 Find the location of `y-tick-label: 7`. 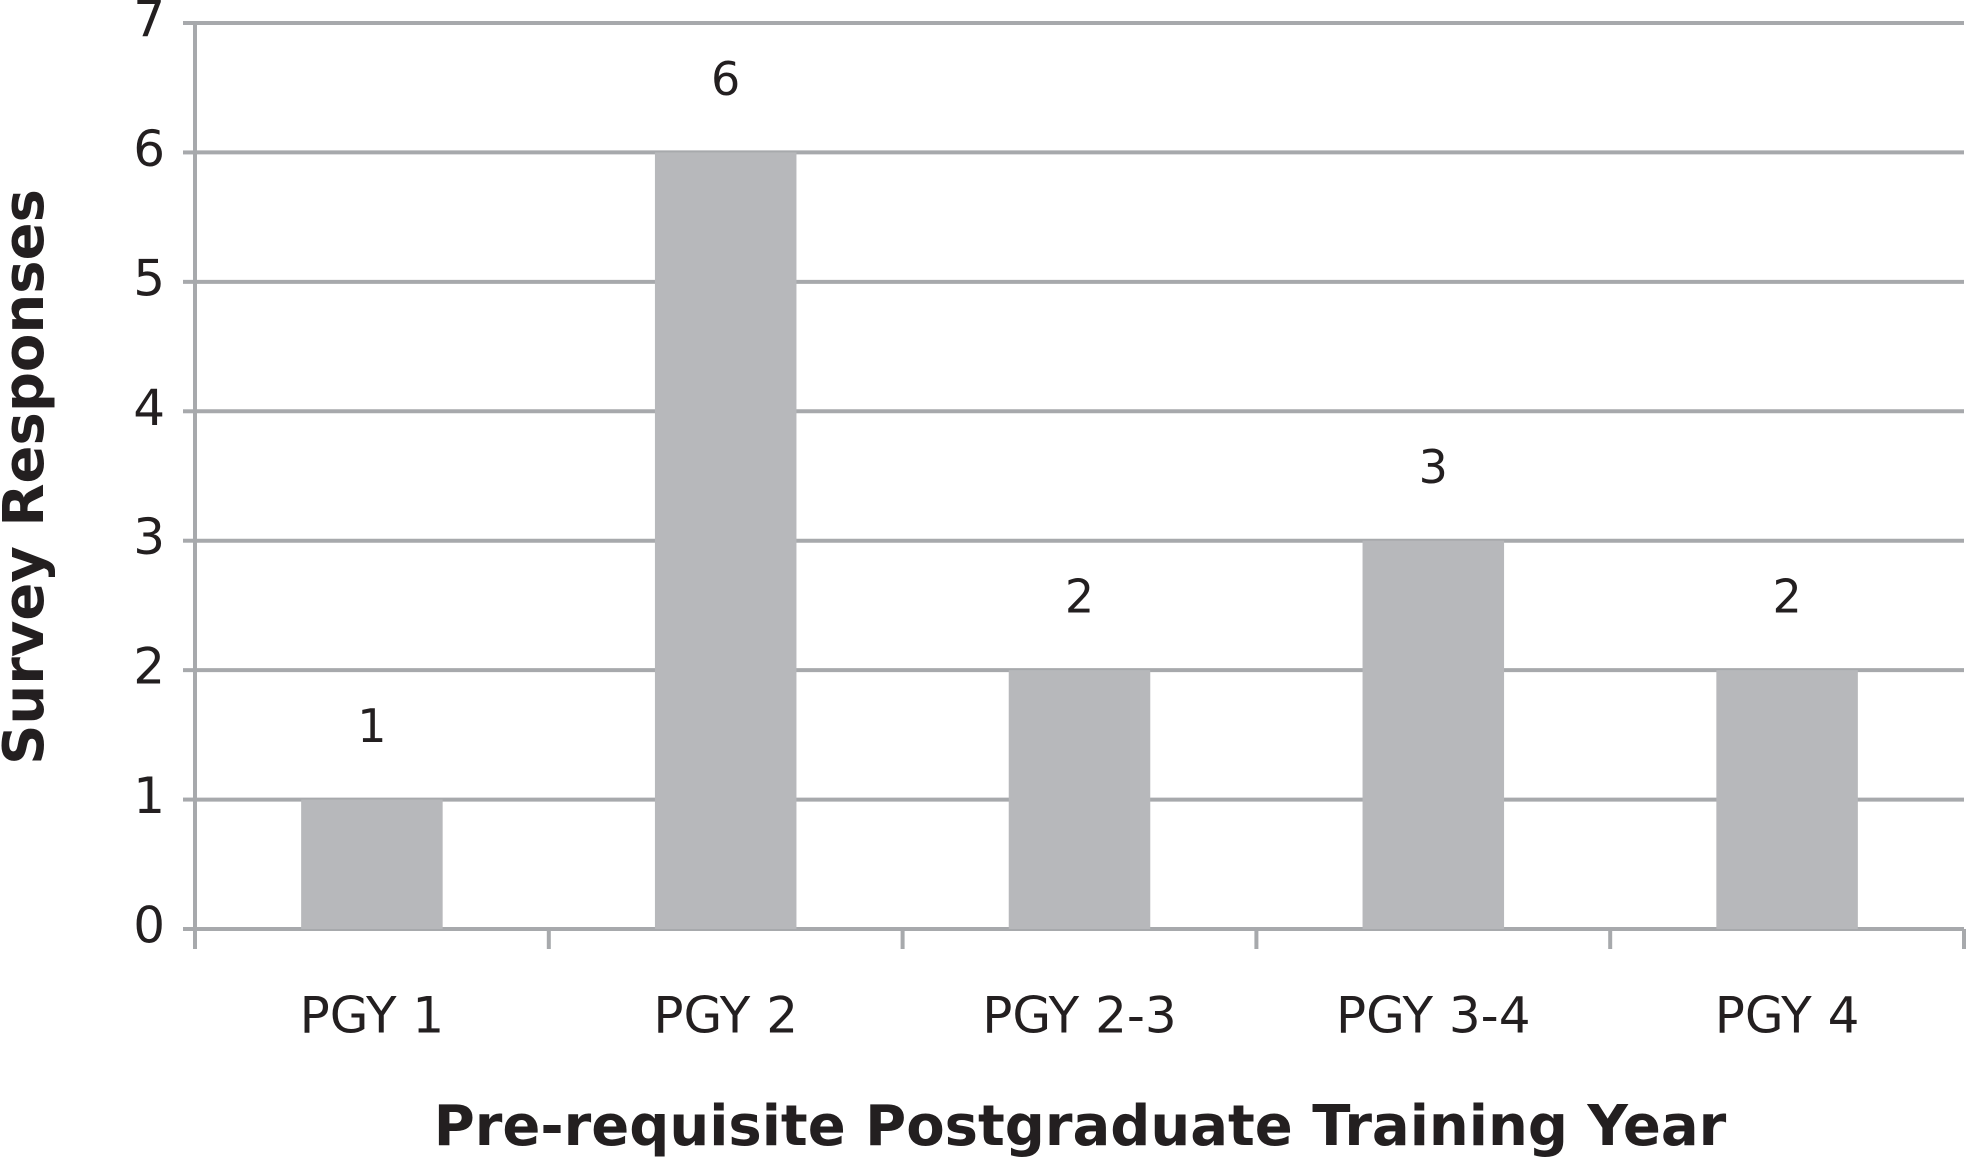

y-tick-label: 7 is located at coordinates (149, 24).